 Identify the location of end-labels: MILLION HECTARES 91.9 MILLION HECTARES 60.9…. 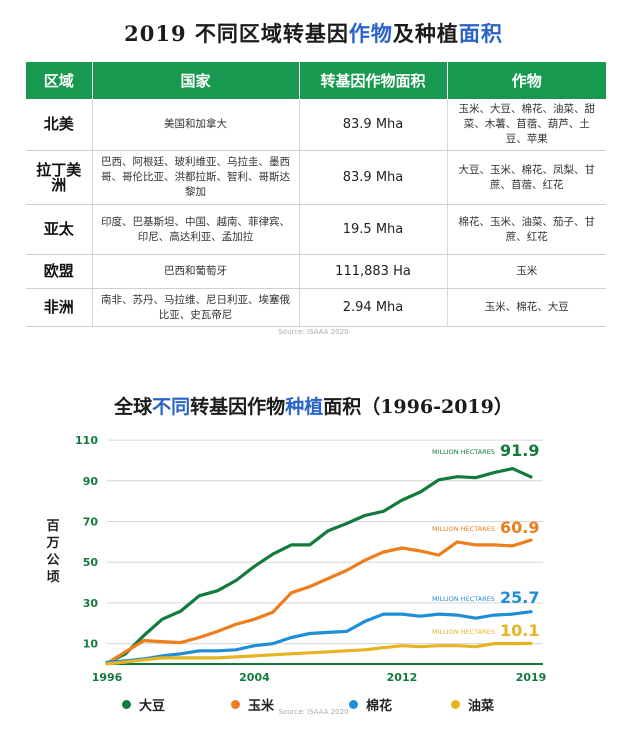
(485, 540).